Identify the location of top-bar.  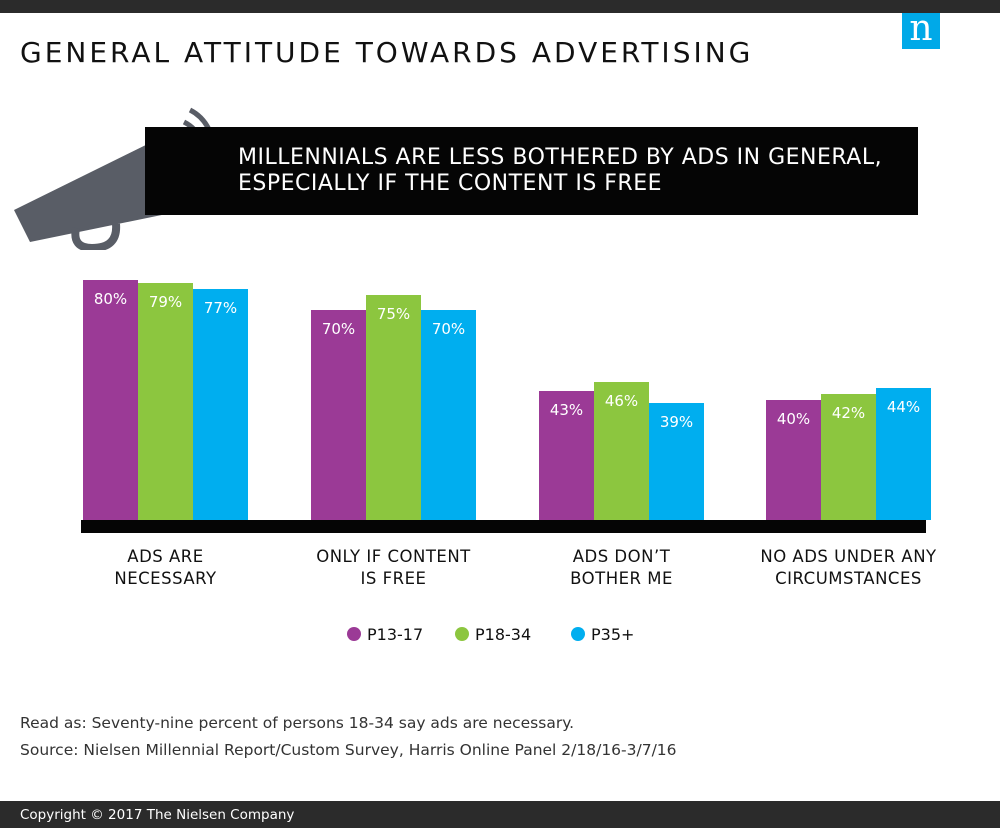
(500, 6).